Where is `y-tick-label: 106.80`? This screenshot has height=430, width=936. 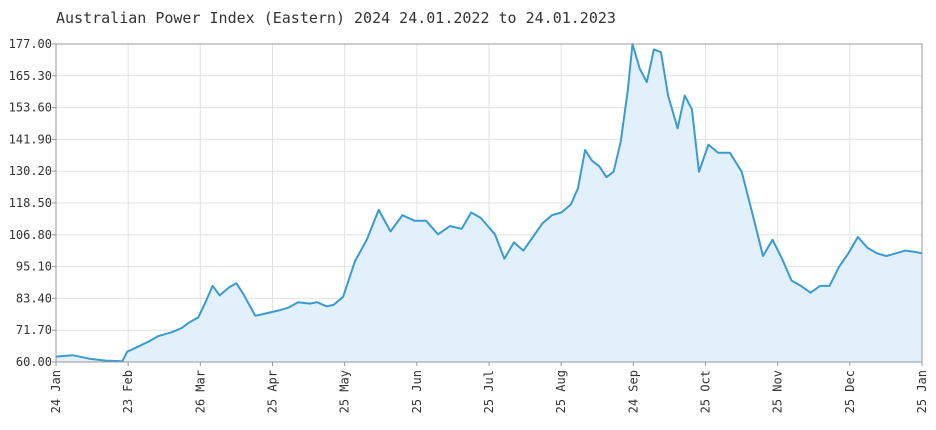
y-tick-label: 106.80 is located at coordinates (30, 235).